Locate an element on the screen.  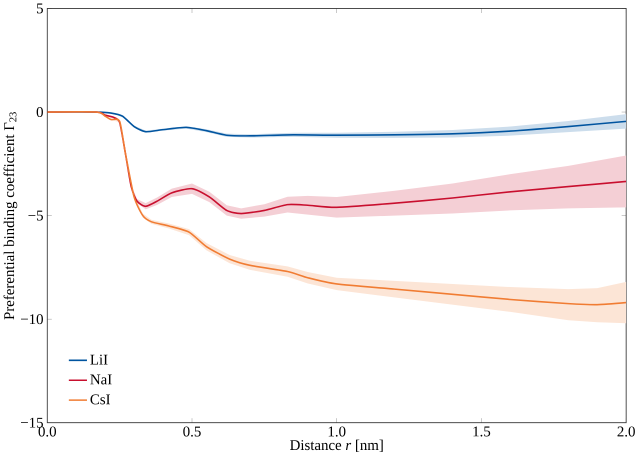
y-axis-title: Preferential binding coefficient Γ$_{23}$ is located at coordinates (11, 216).